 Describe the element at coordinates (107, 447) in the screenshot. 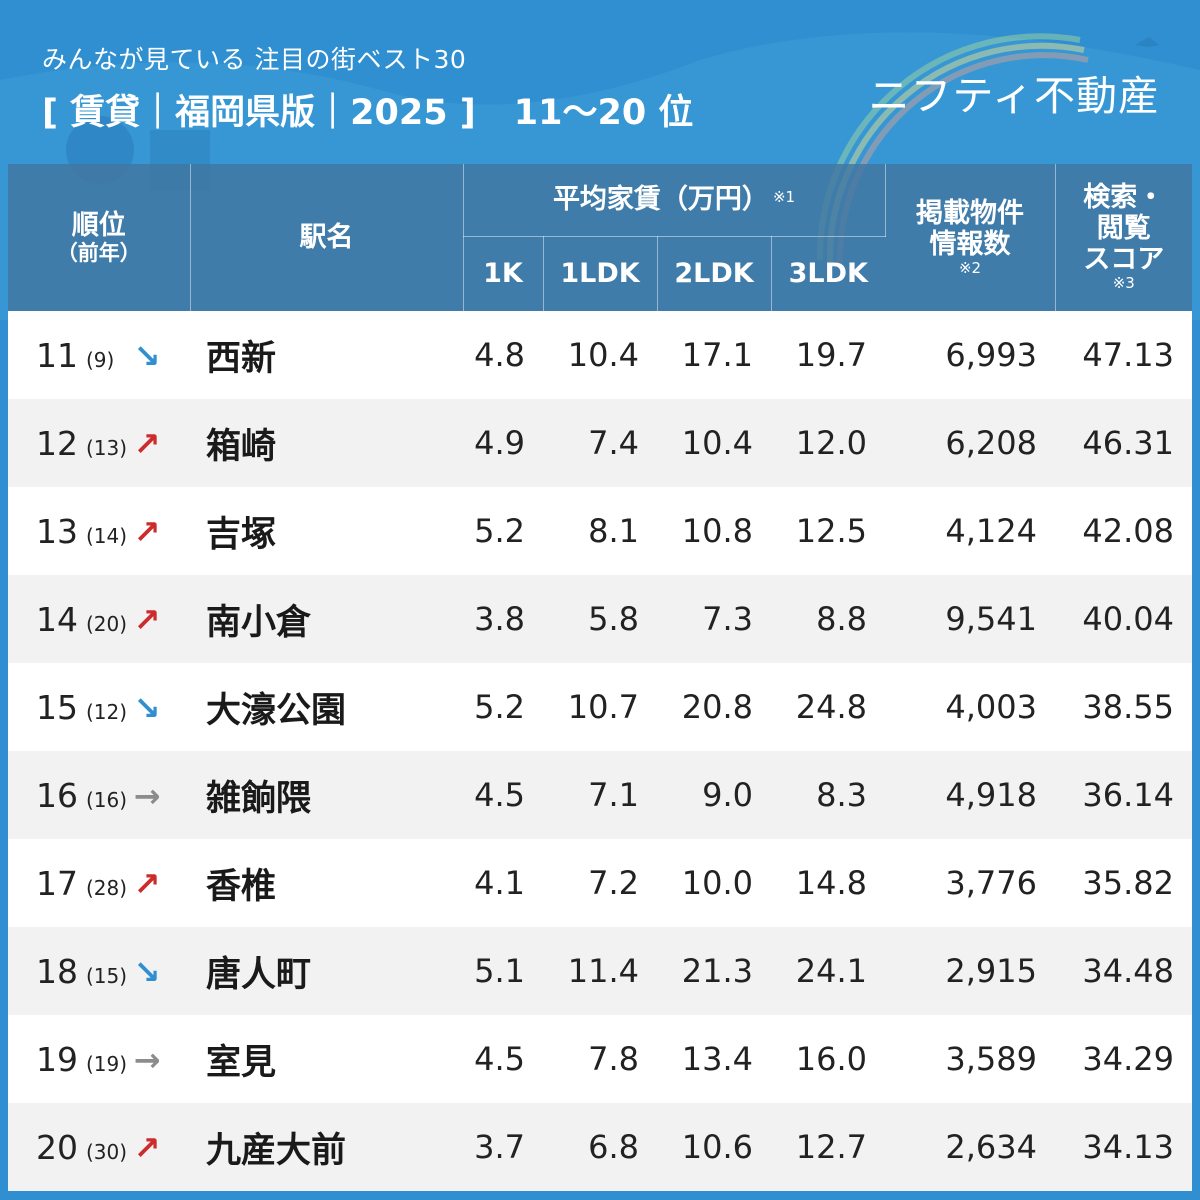

I see `prev-year-rank: (13)` at that location.